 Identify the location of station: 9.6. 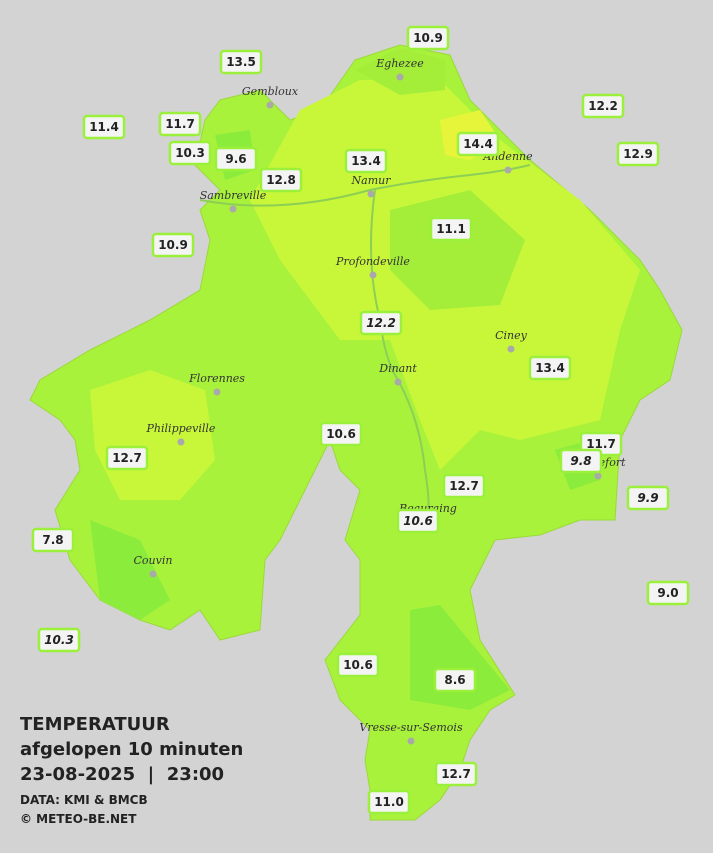
(236, 159).